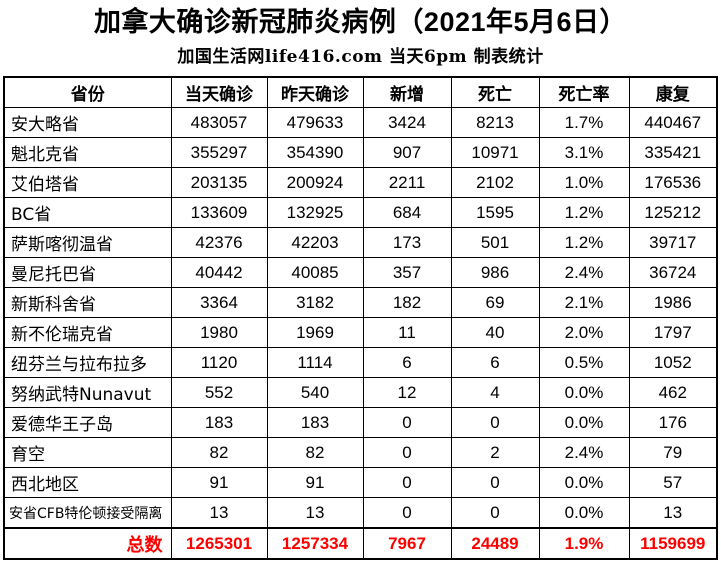 This screenshot has width=721, height=584. I want to click on table-row: 魁北克省 355297 354390 907 10971 3.1% 335421, so click(360, 152).